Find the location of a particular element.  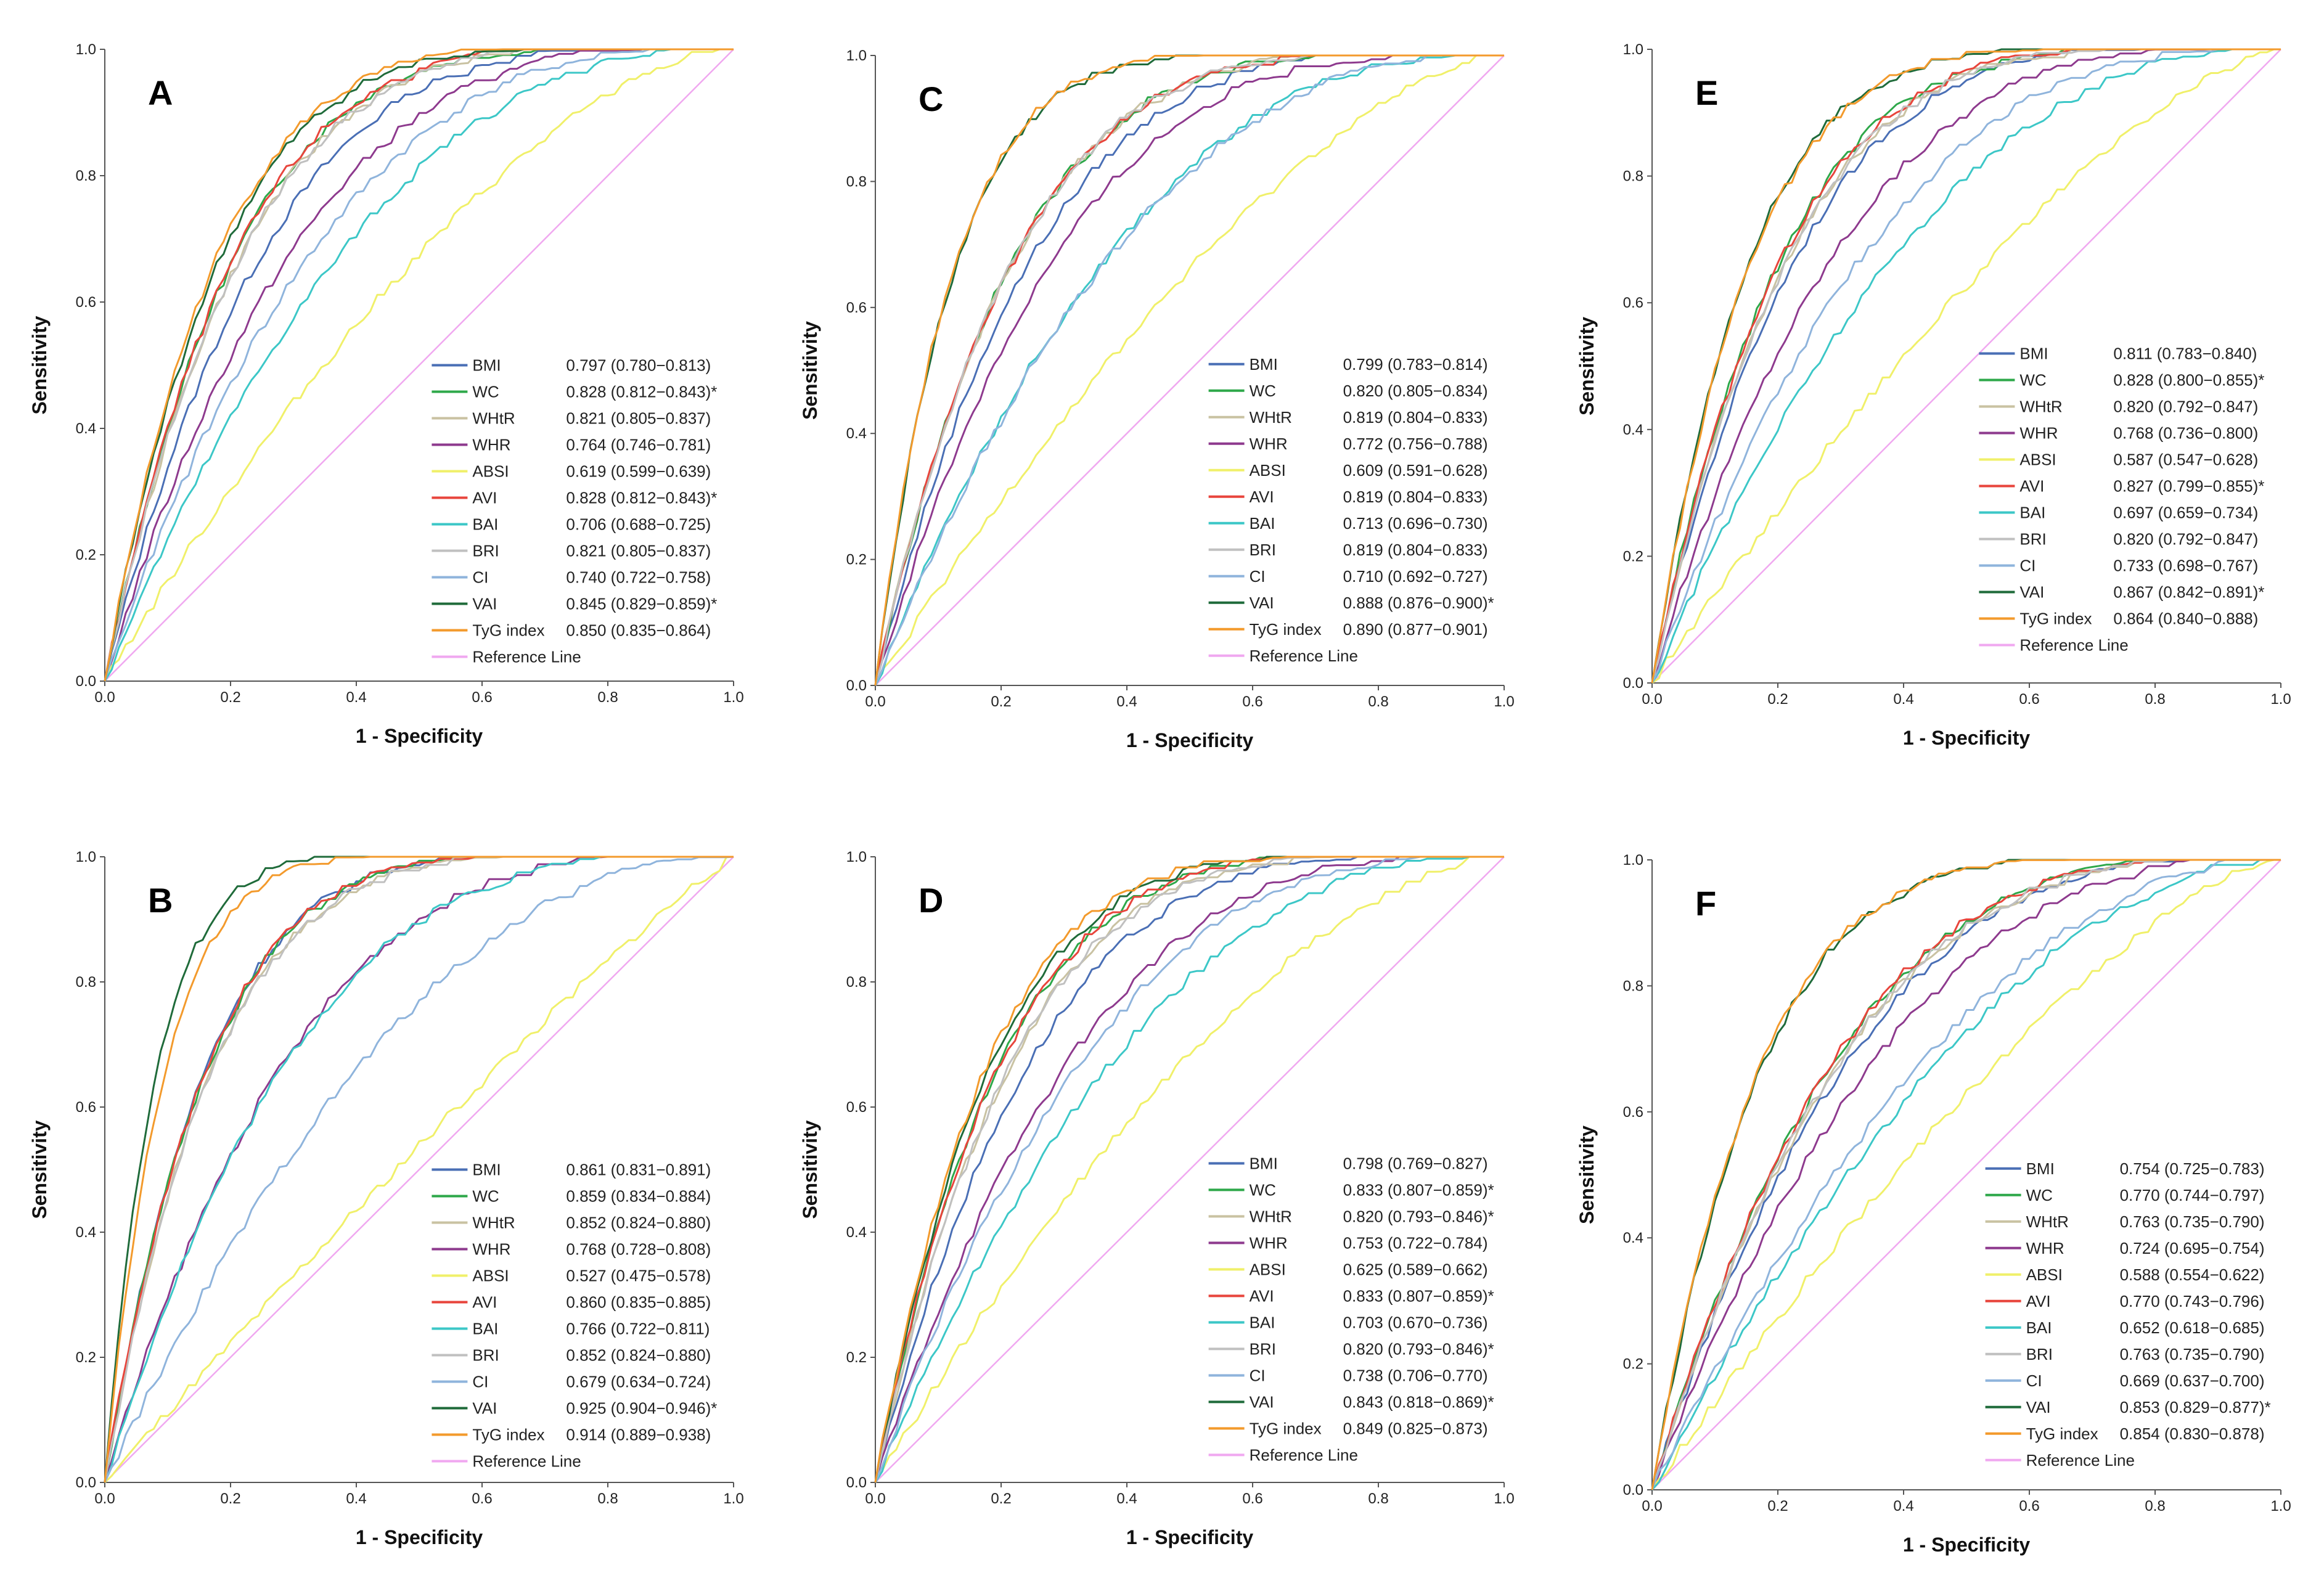

legend-auc: 0.652 (0.618−0.685) is located at coordinates (2192, 1327).